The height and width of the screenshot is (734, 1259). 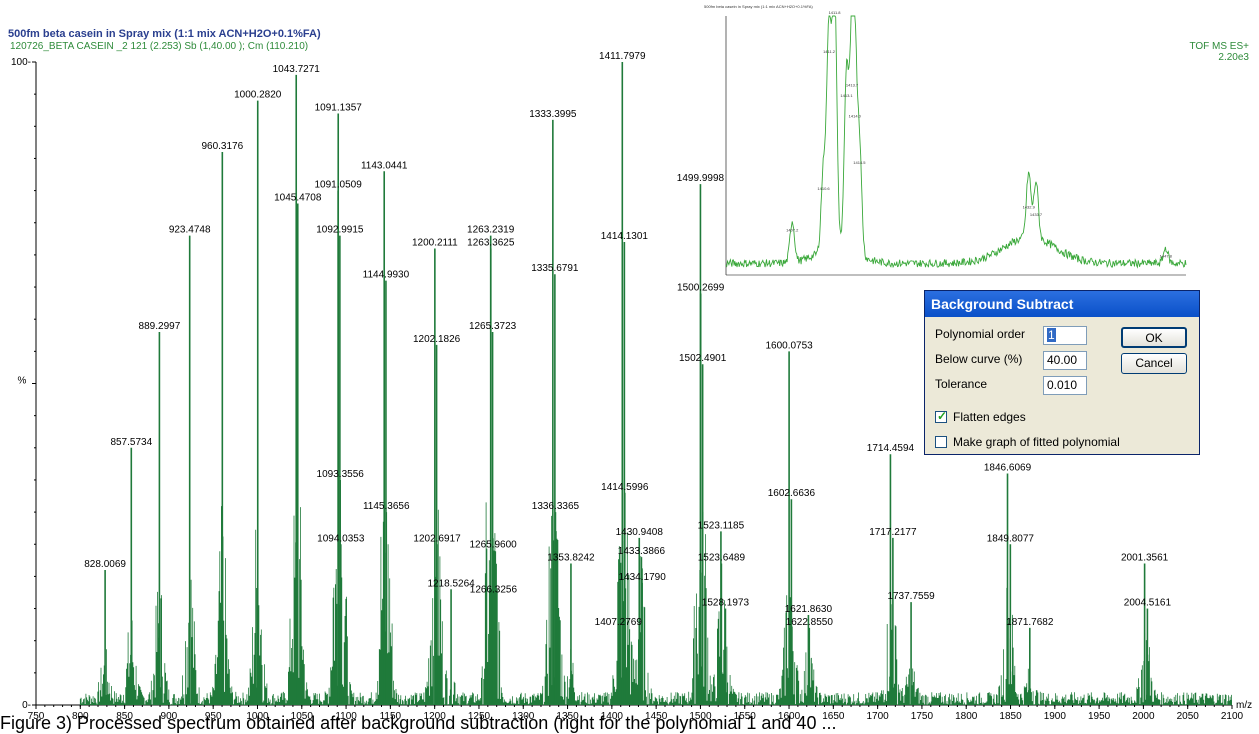 What do you see at coordinates (823, 188) in the screenshot?
I see `inset-peak-label: 1410.6` at bounding box center [823, 188].